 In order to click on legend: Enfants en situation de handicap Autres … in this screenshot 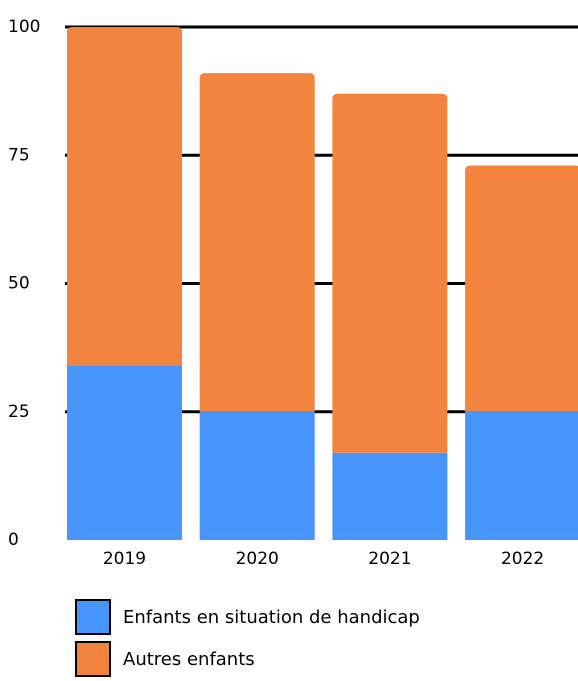, I will do `click(247, 639)`.